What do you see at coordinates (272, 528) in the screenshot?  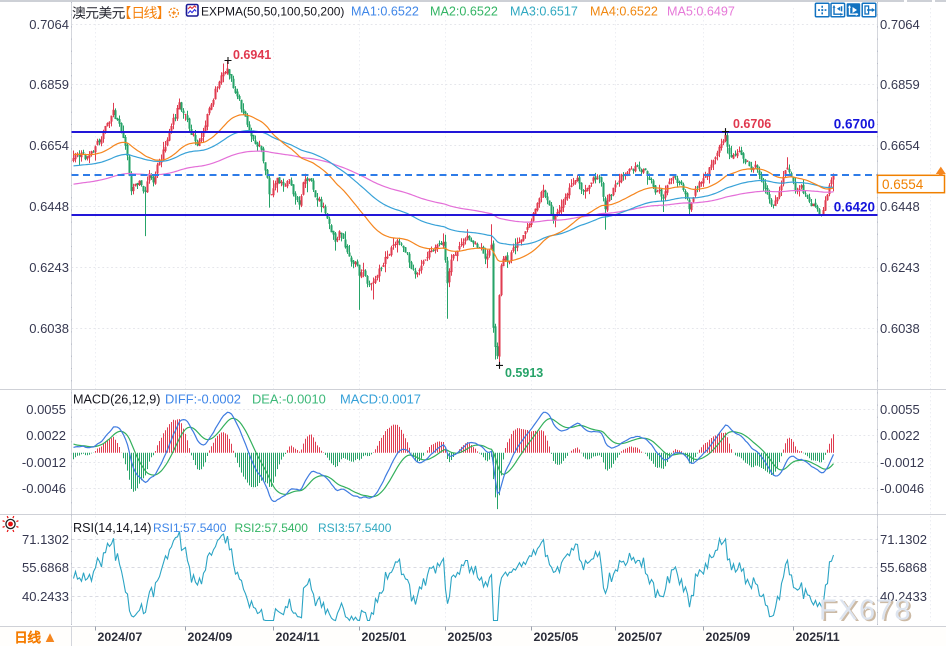 I see `svg-text: RSI2:57.5400` at bounding box center [272, 528].